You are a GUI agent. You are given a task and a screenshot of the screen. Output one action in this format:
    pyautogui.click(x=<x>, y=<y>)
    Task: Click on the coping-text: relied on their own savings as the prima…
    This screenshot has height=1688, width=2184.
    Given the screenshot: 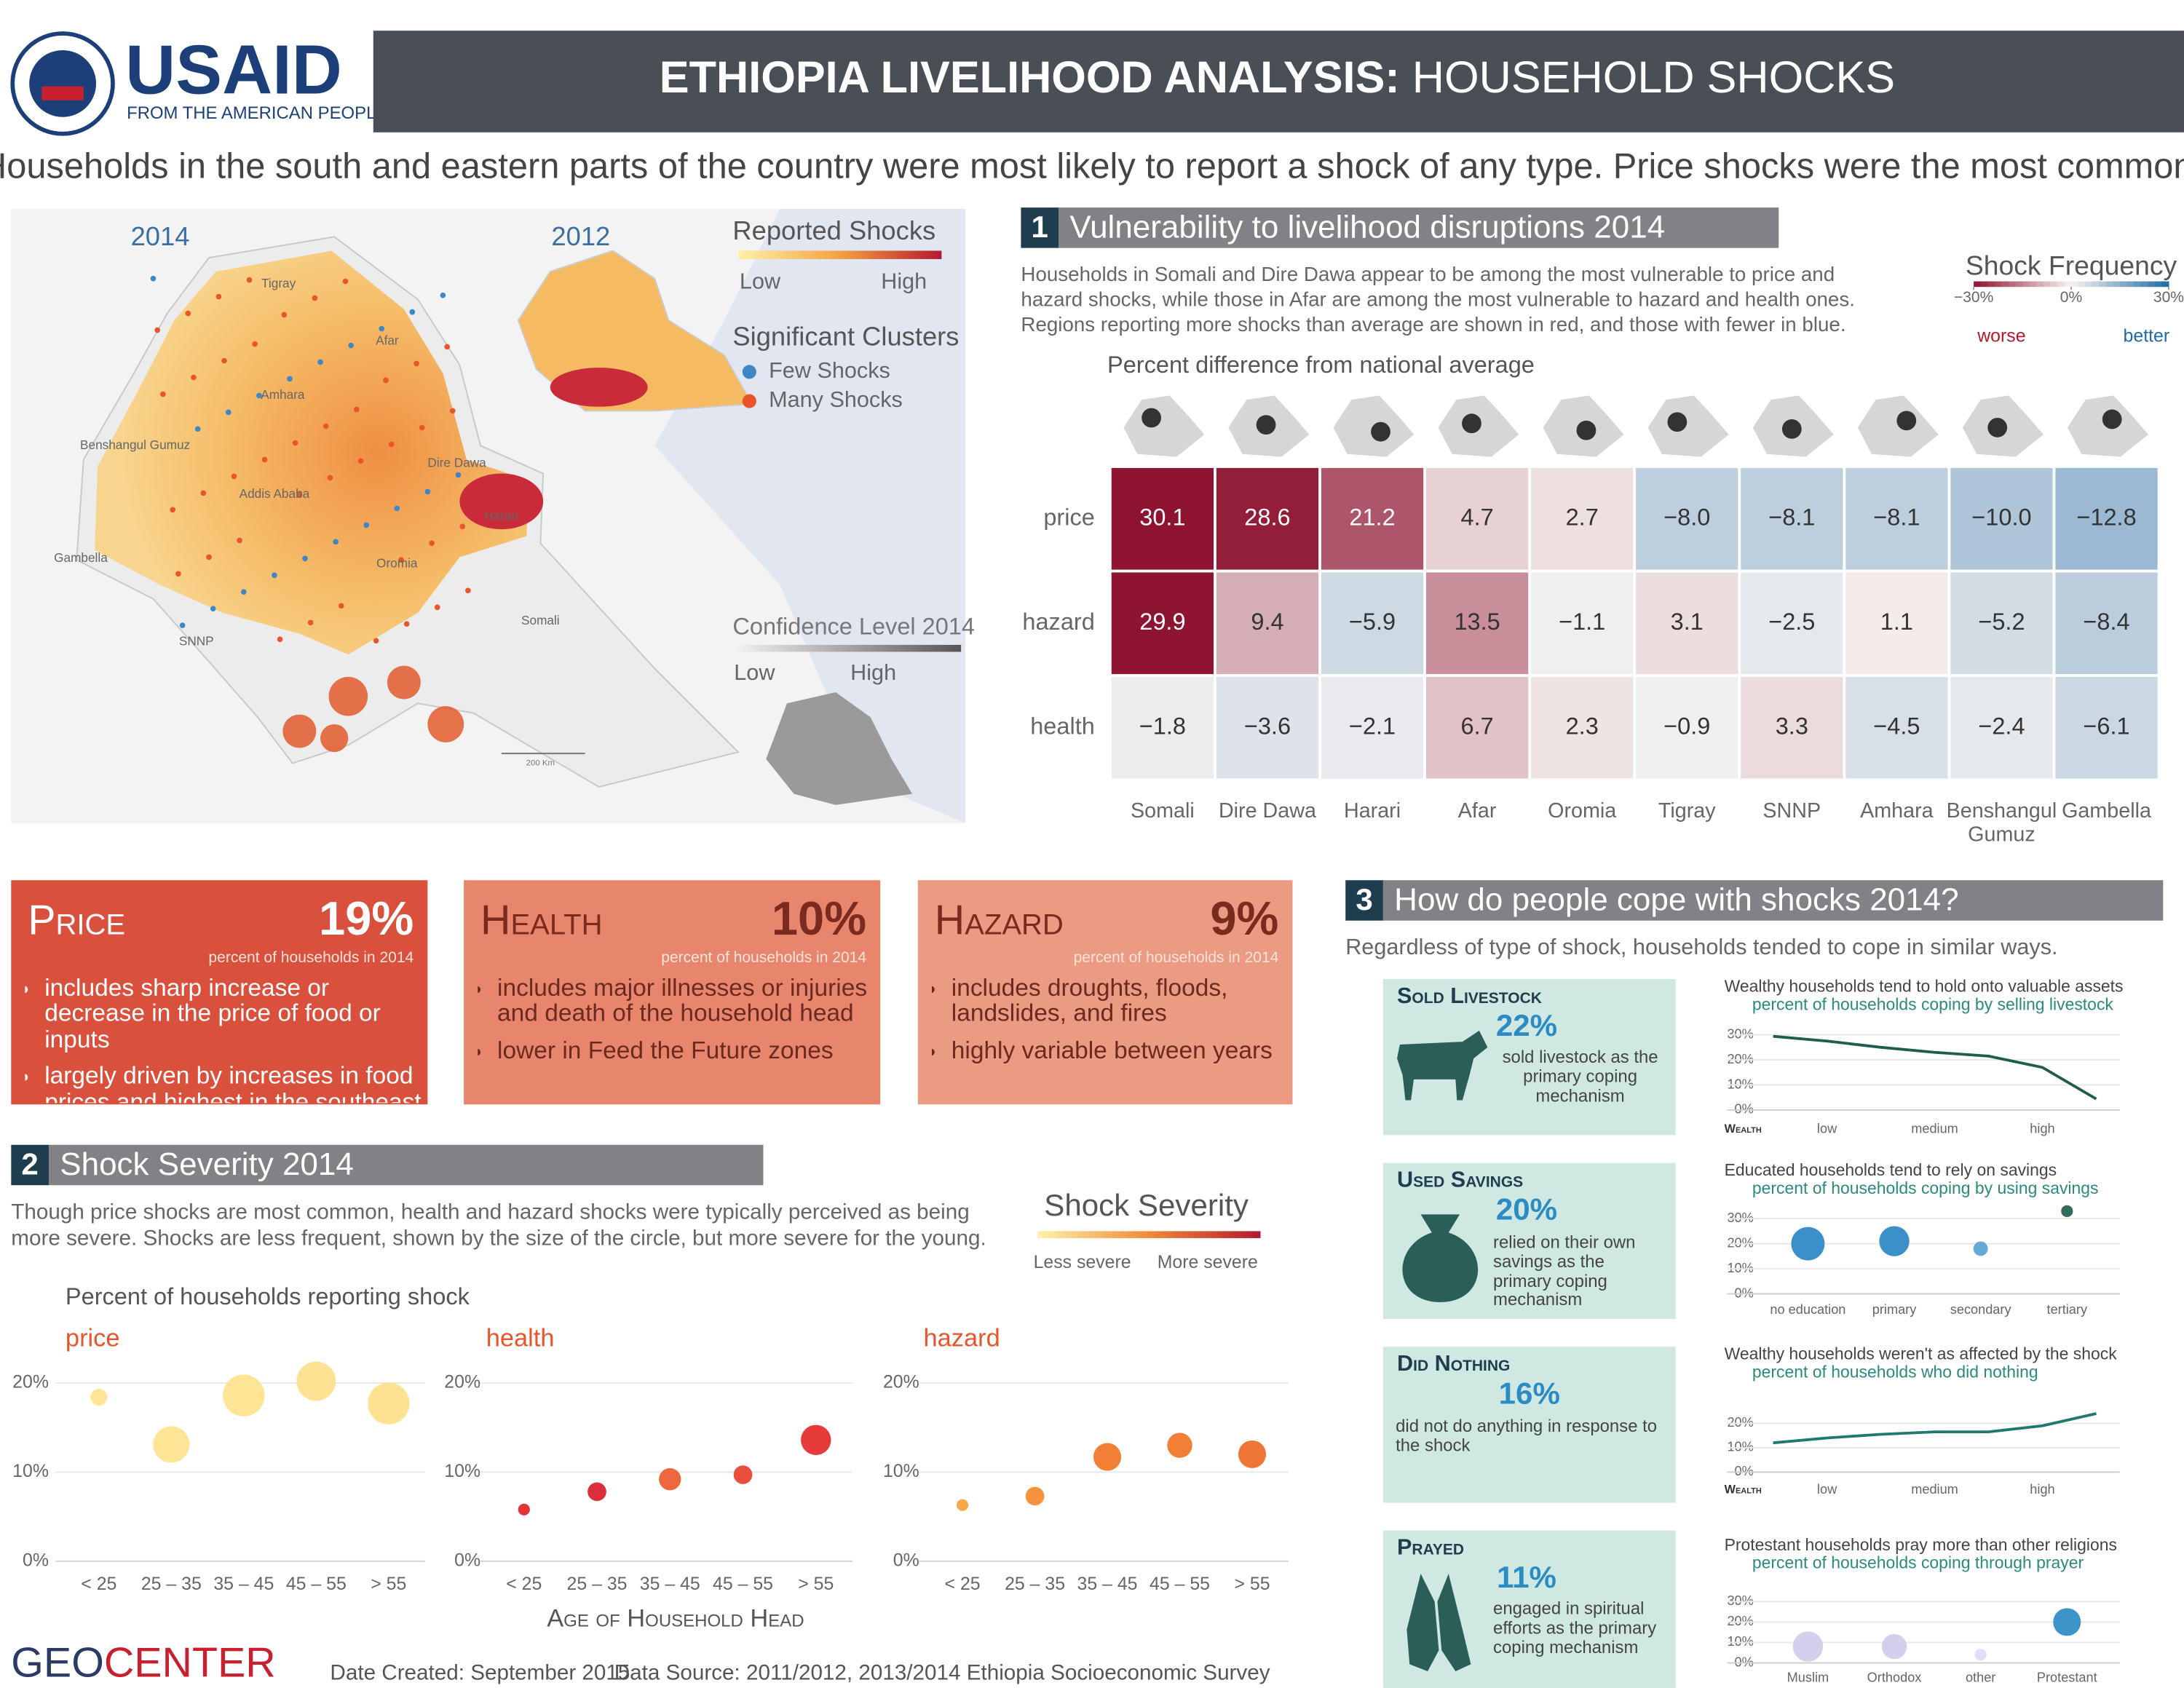 What is the action you would take?
    pyautogui.click(x=1564, y=1272)
    